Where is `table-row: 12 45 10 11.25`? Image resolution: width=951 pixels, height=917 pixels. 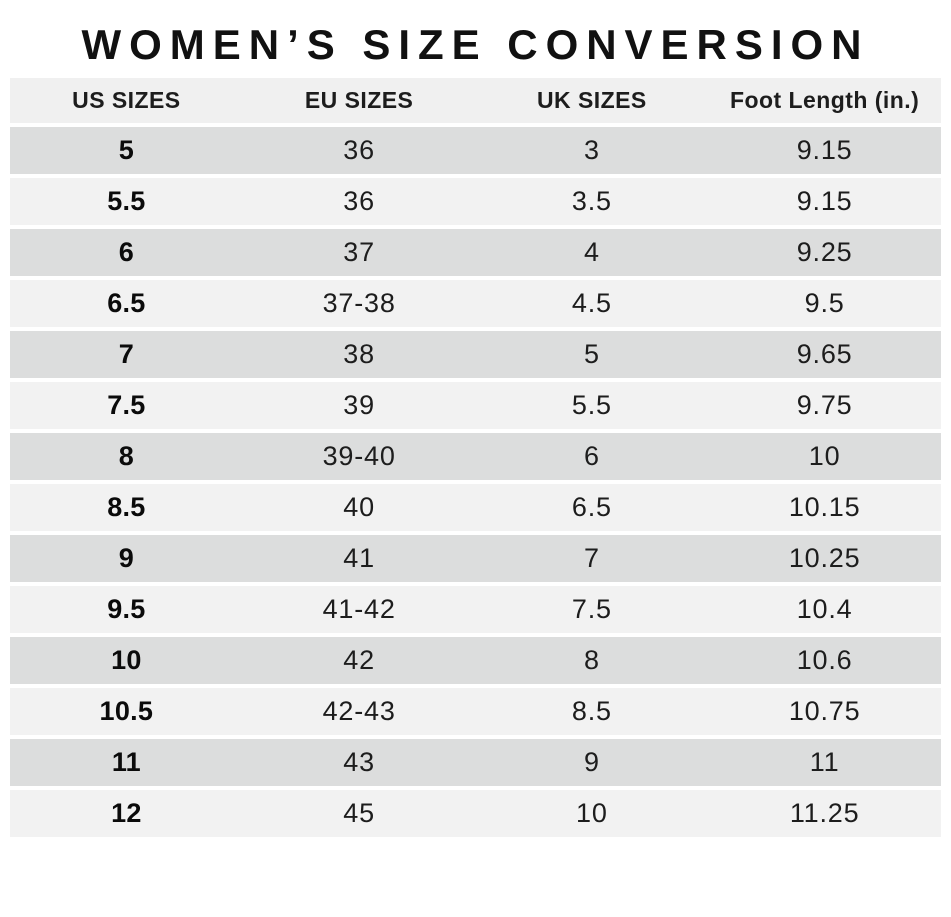
table-row: 12 45 10 11.25 is located at coordinates (475, 814).